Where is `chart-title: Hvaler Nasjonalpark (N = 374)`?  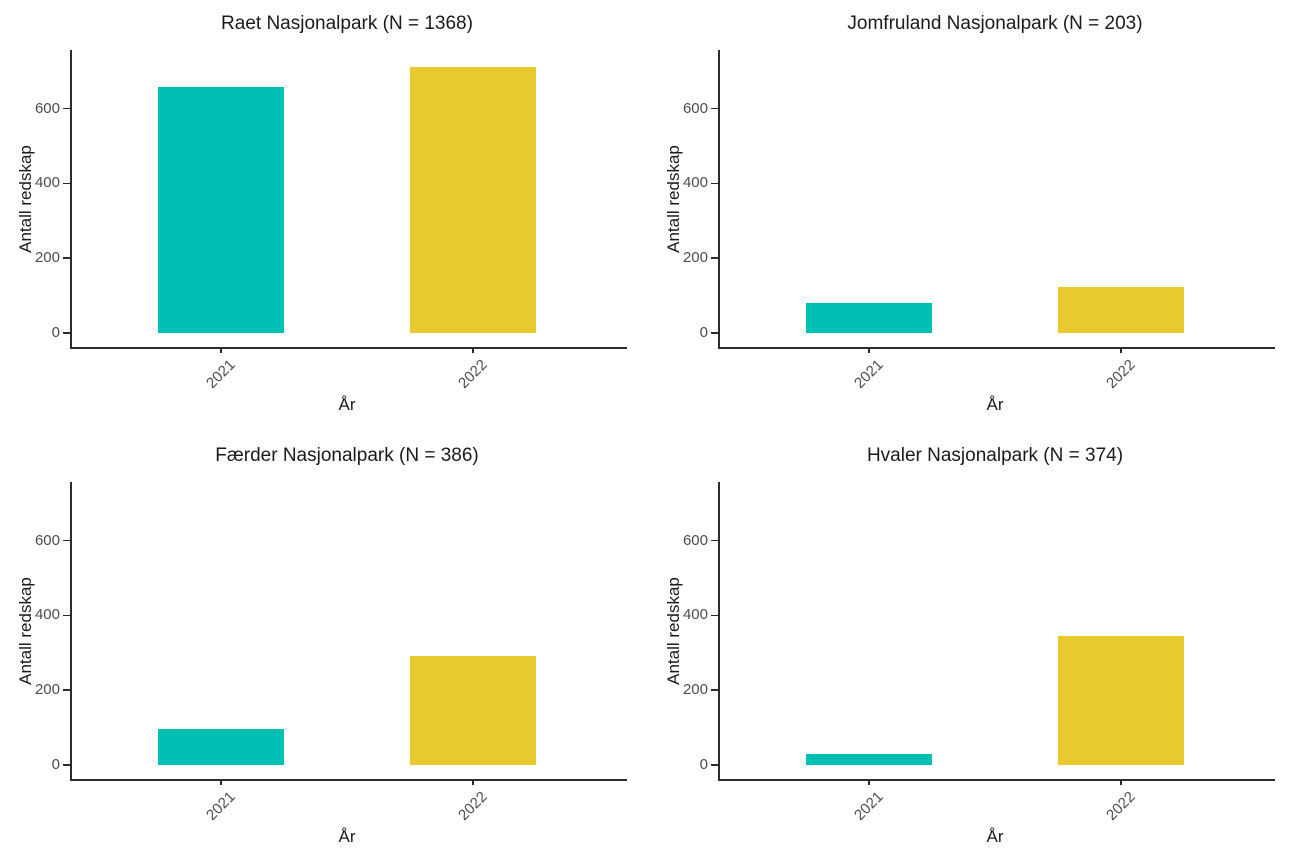
chart-title: Hvaler Nasjonalpark (N = 374) is located at coordinates (995, 455).